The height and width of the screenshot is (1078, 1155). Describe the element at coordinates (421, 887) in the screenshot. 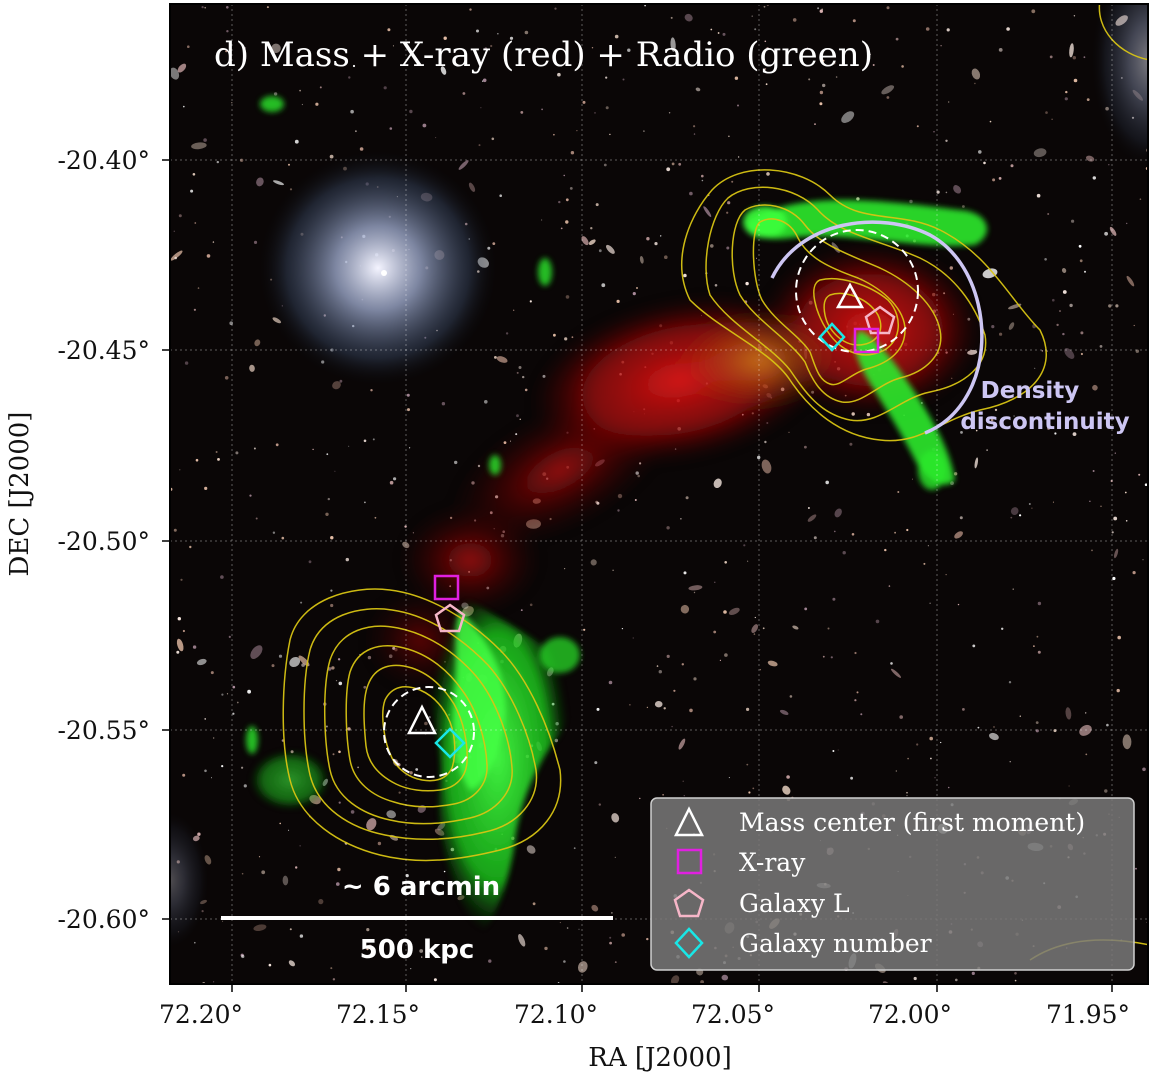

I see `scale-bar-arcmin-label: ~ 6 arcmin` at that location.